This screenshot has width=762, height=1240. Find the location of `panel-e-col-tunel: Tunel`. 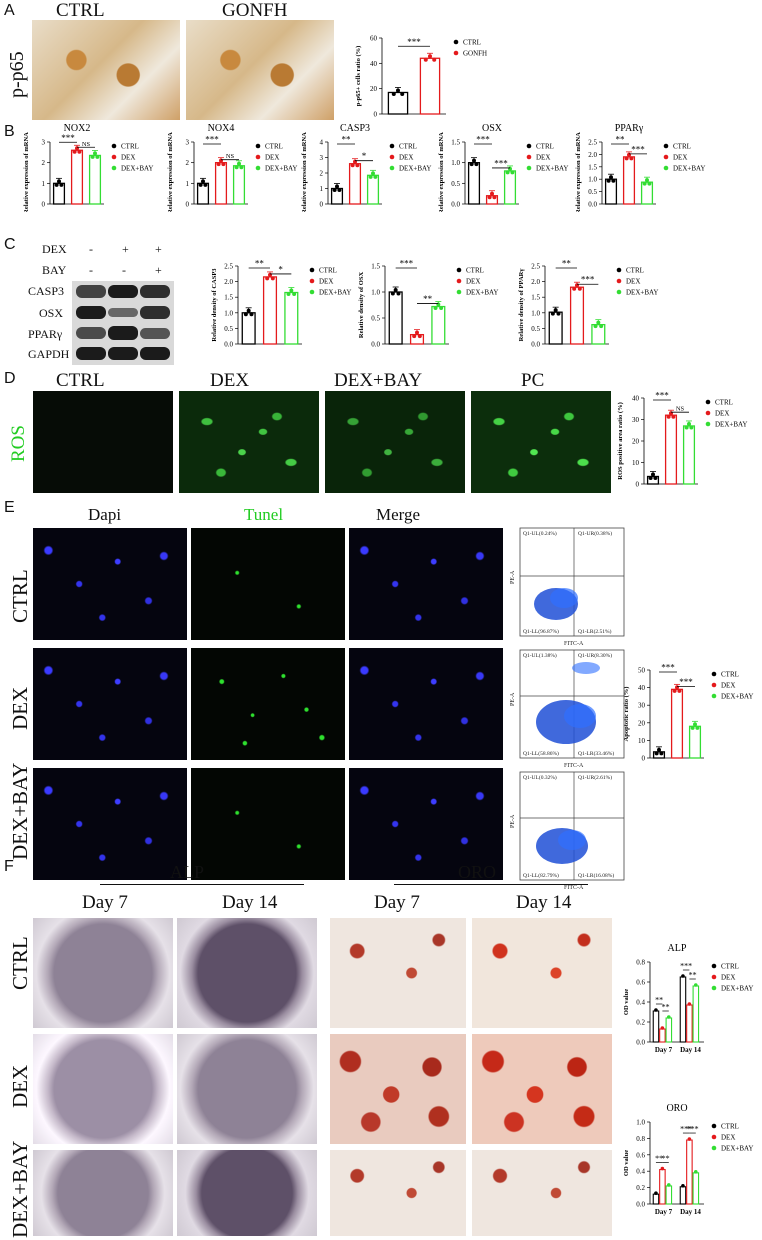

panel-e-col-tunel: Tunel is located at coordinates (264, 514).